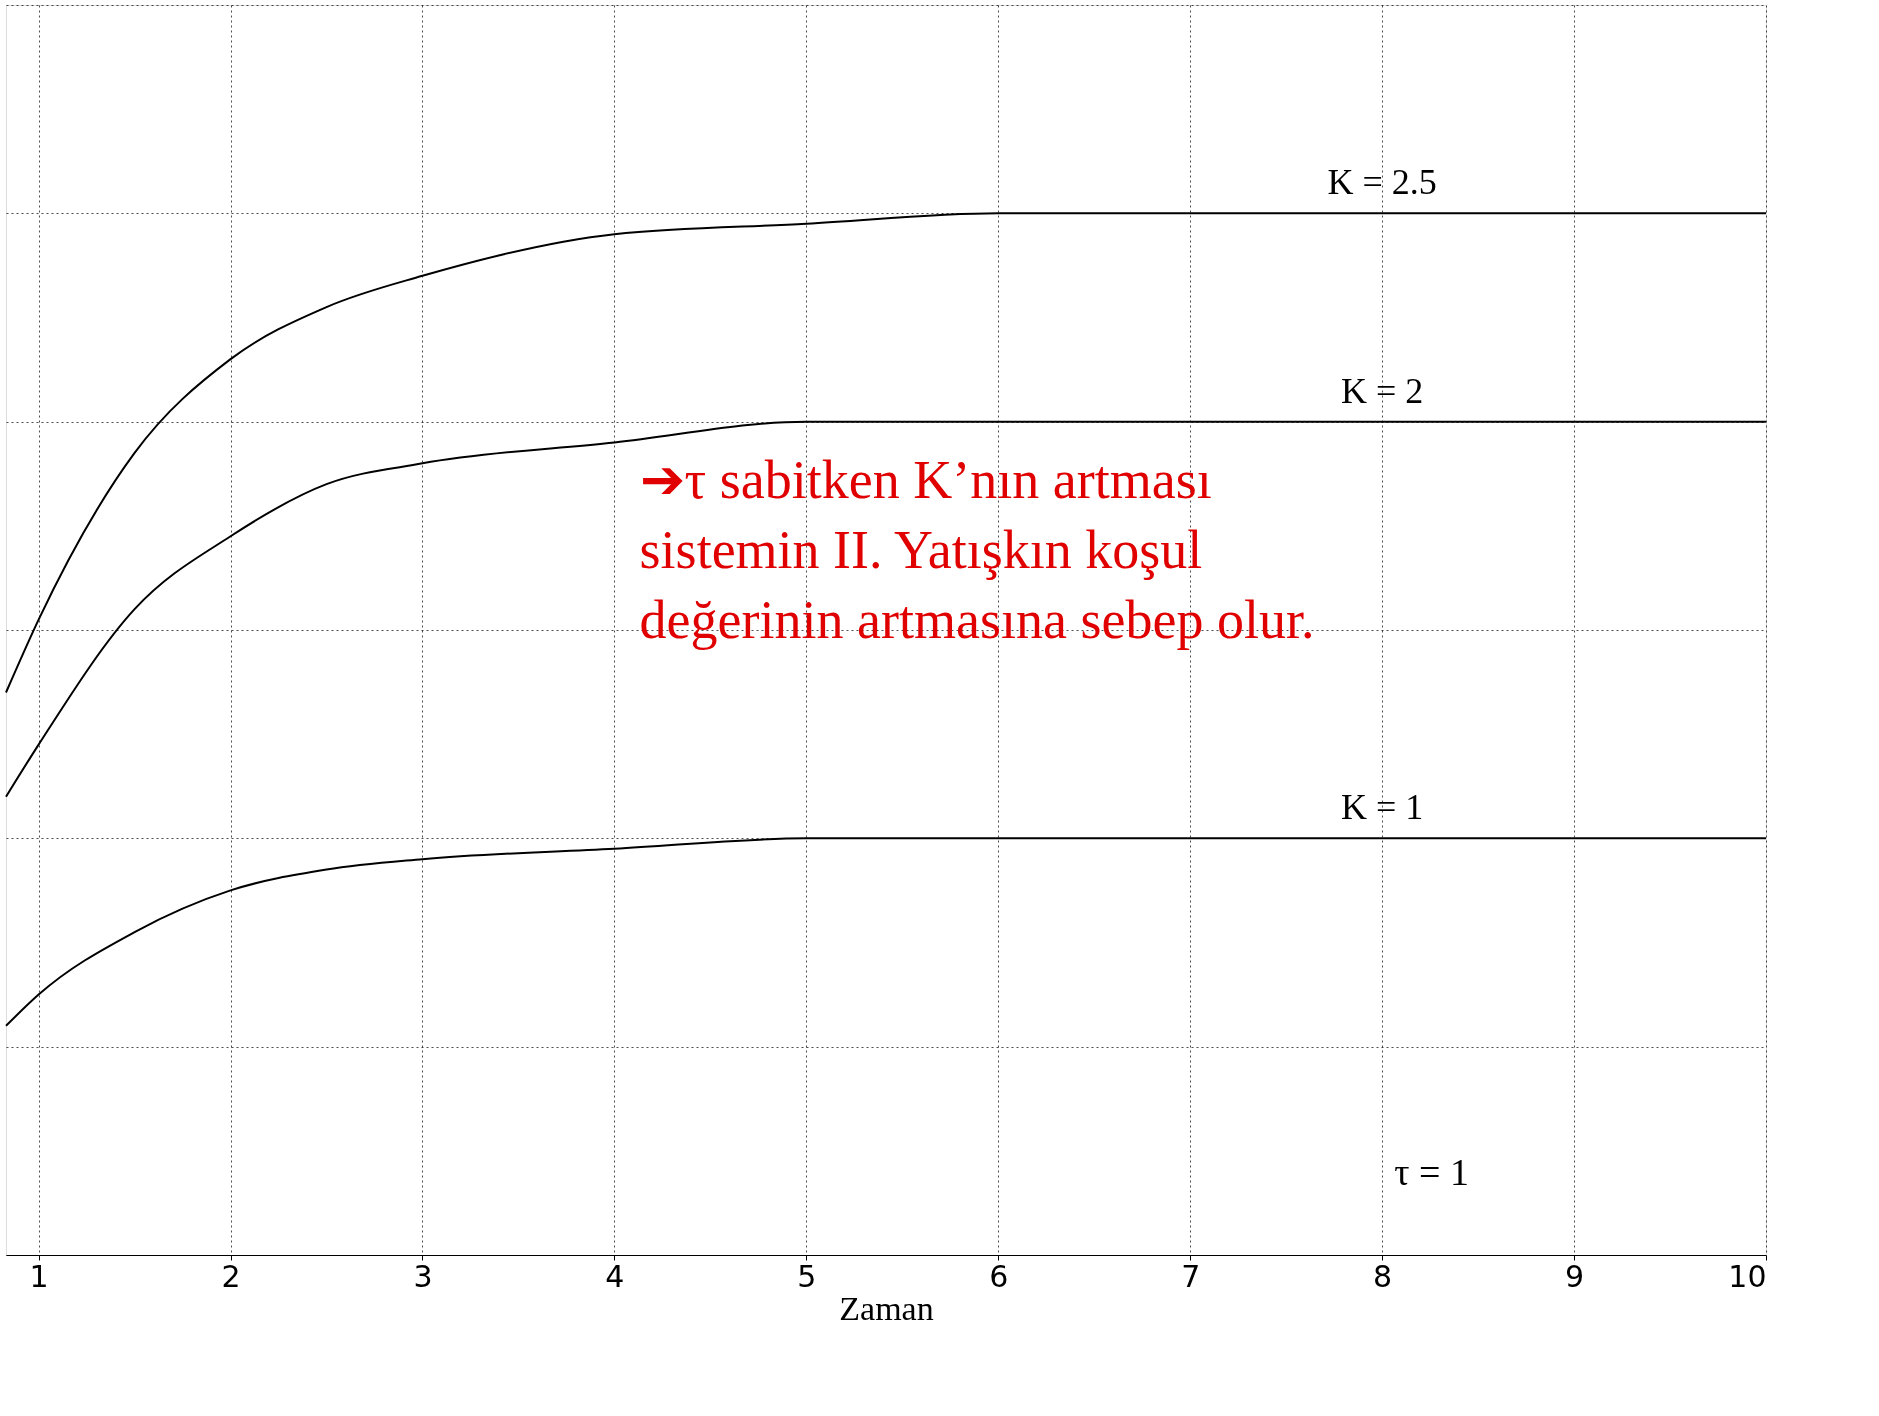 The width and height of the screenshot is (1879, 1416). I want to click on series-label: K = 2, so click(1382, 390).